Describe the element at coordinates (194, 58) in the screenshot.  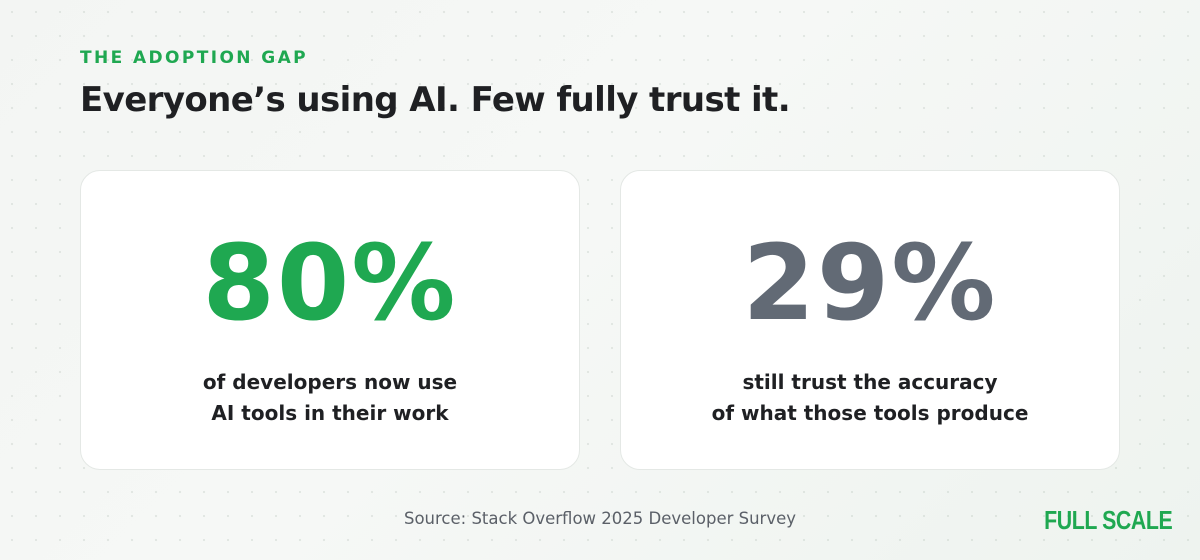
I see `eyebrow-label: THE ADOPTION GAP` at that location.